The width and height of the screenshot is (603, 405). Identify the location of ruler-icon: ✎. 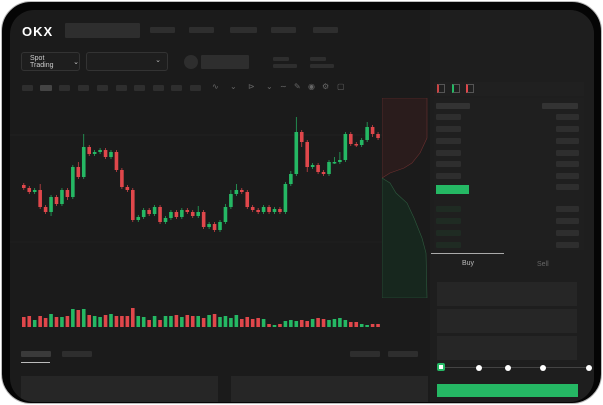
(297, 86).